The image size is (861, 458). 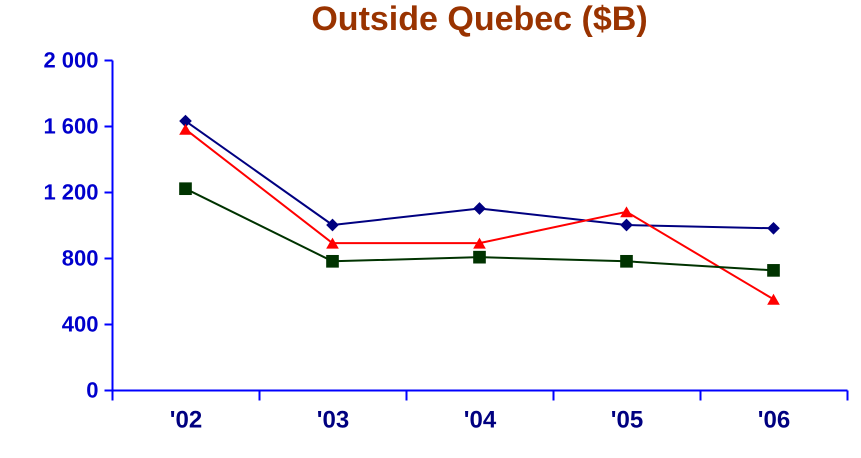 What do you see at coordinates (92, 390) in the screenshot?
I see `y-tick-label: 0` at bounding box center [92, 390].